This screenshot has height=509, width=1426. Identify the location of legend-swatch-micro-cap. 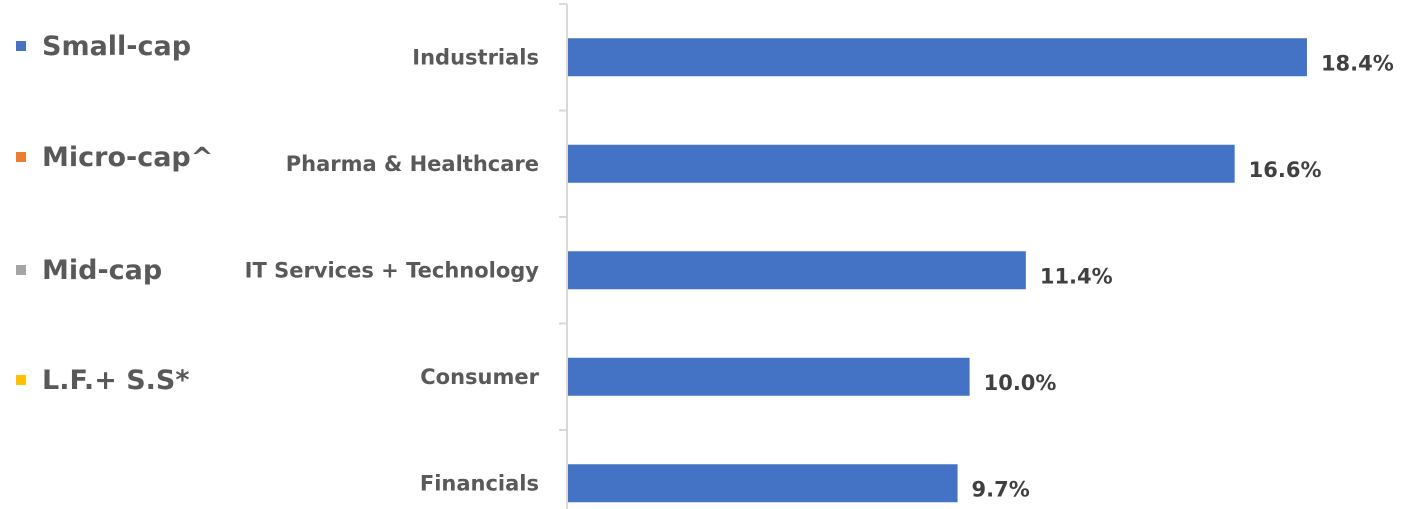
(21, 157).